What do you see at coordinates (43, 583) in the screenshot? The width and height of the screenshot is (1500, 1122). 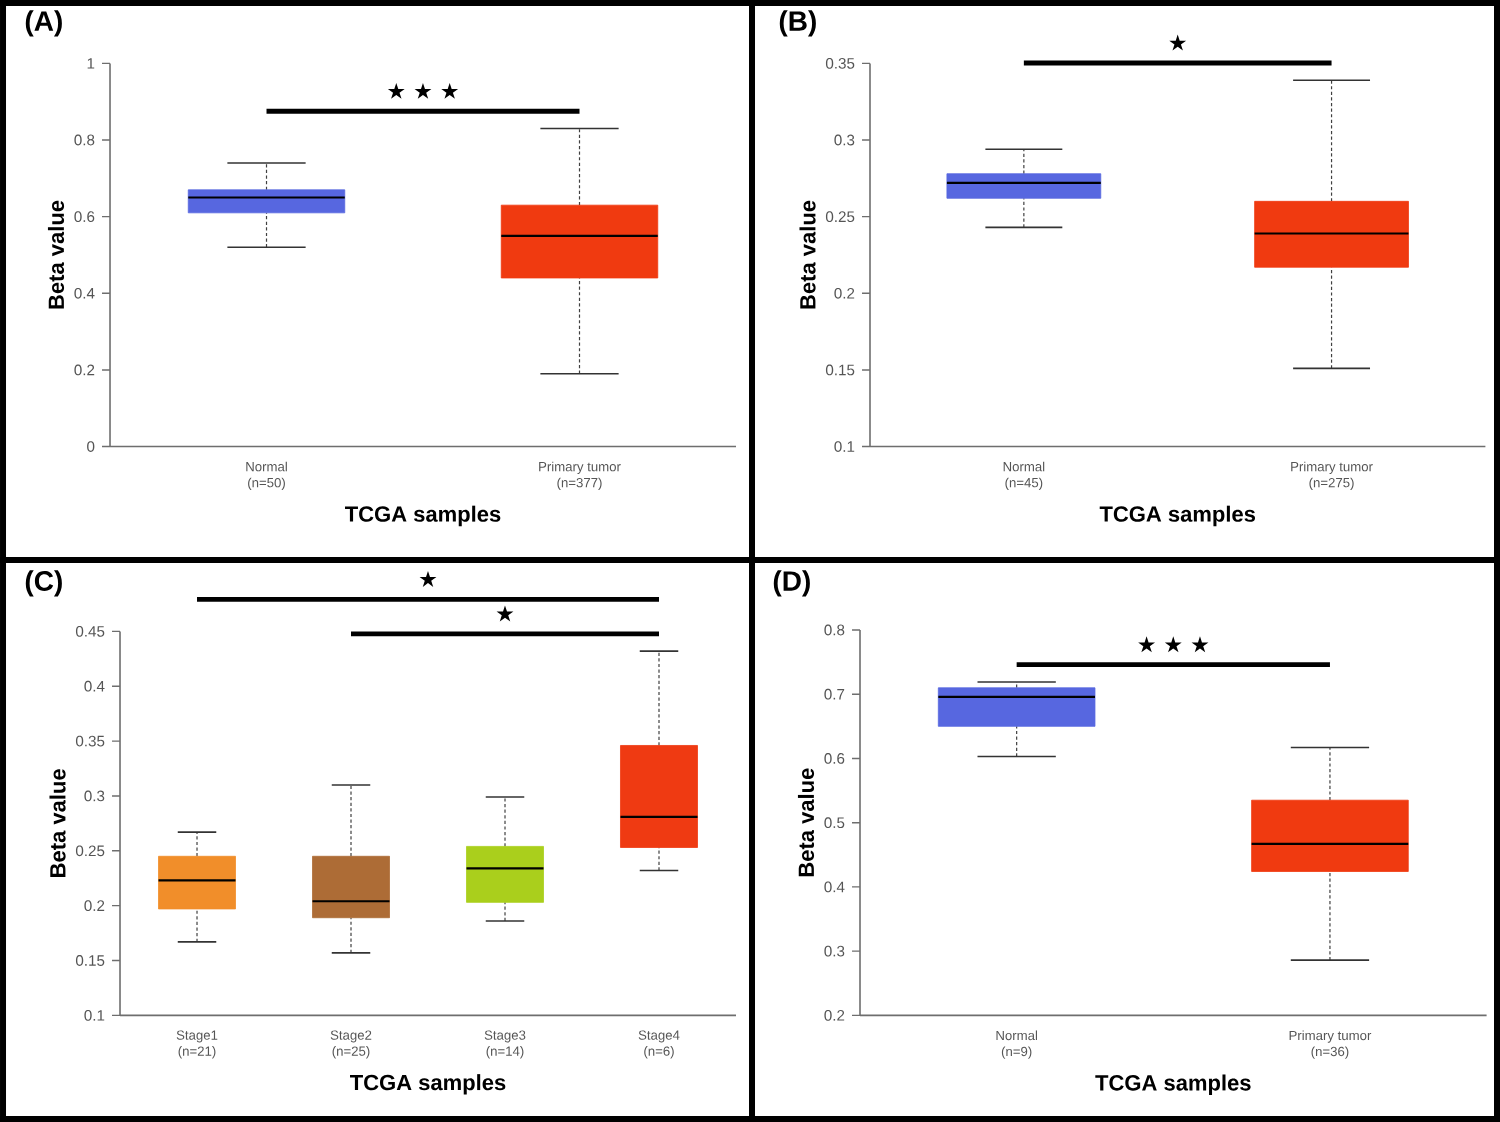 I see `chart-title: (C)` at bounding box center [43, 583].